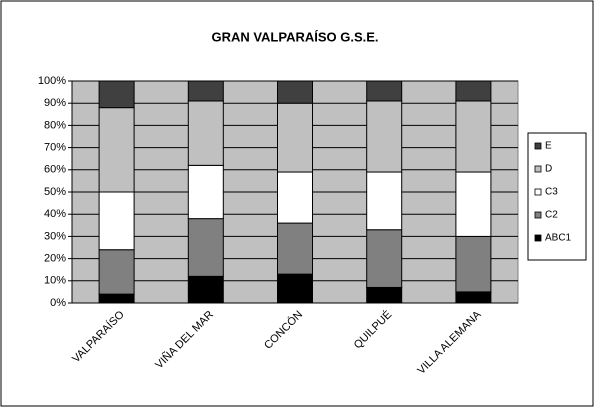 This screenshot has height=408, width=595. I want to click on legend-label: ABC1, so click(558, 238).